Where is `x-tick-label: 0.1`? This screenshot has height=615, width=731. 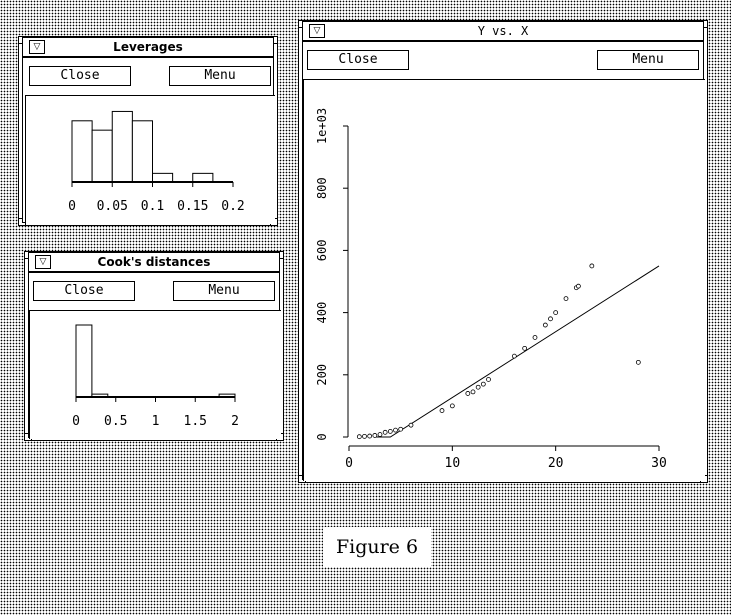 x-tick-label: 0.1 is located at coordinates (152, 206).